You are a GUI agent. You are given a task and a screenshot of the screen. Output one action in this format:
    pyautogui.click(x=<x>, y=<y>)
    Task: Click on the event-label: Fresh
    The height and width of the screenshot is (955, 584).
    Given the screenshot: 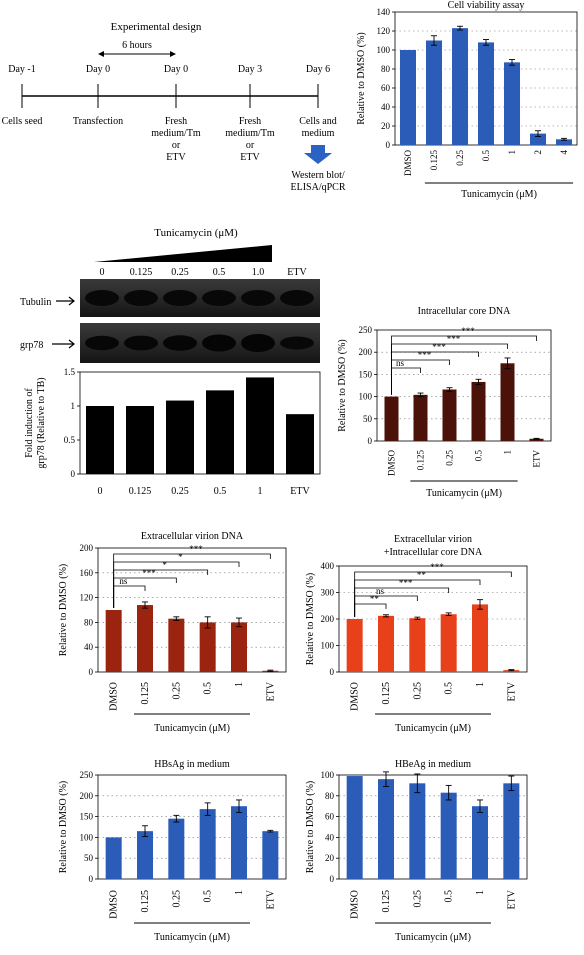 What is the action you would take?
    pyautogui.click(x=250, y=121)
    